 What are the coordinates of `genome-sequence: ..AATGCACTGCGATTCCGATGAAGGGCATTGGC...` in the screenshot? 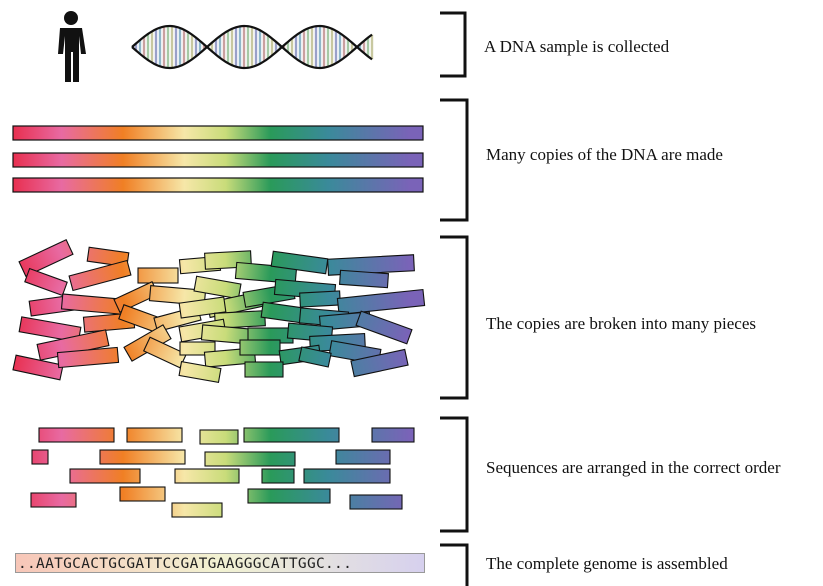 It's located at (220, 563).